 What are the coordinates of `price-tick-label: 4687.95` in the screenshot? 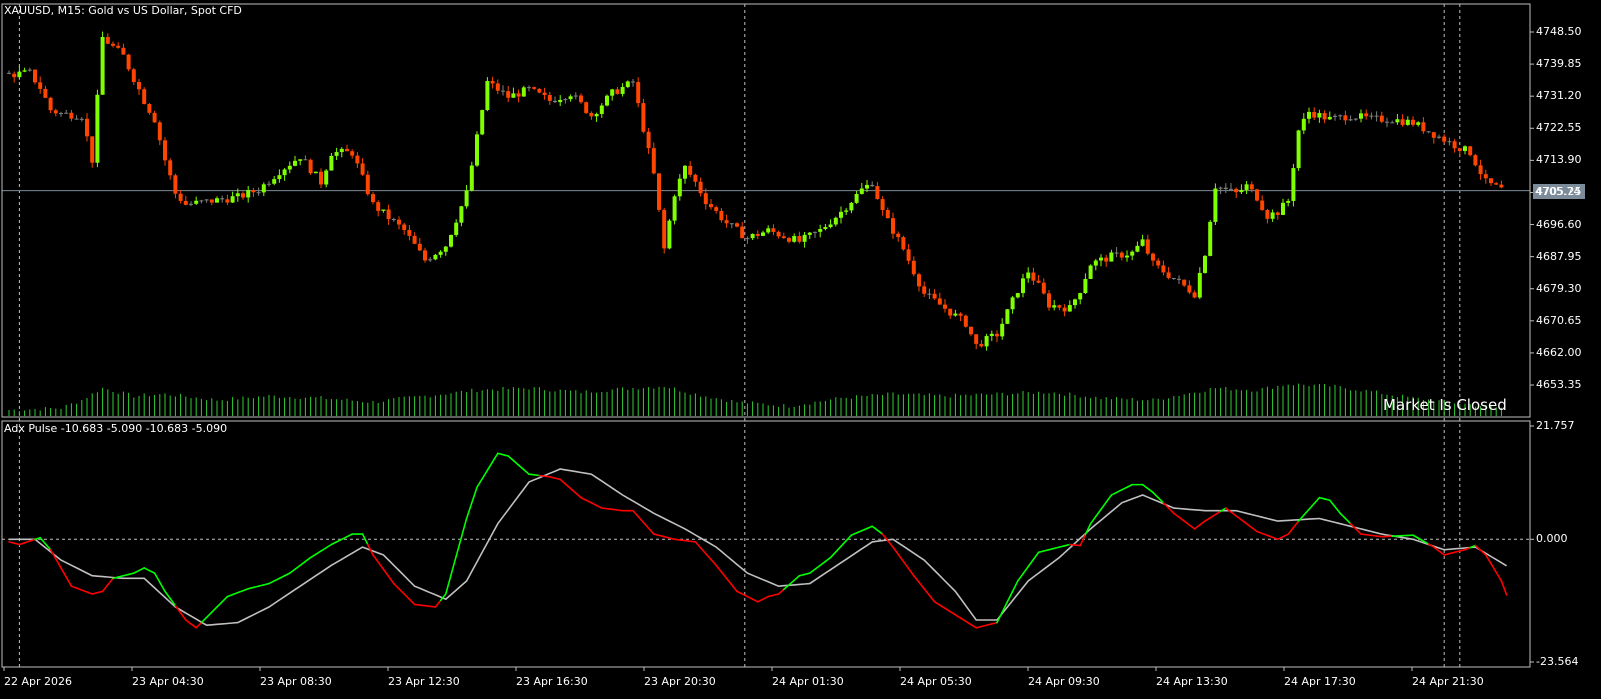 It's located at (1559, 257).